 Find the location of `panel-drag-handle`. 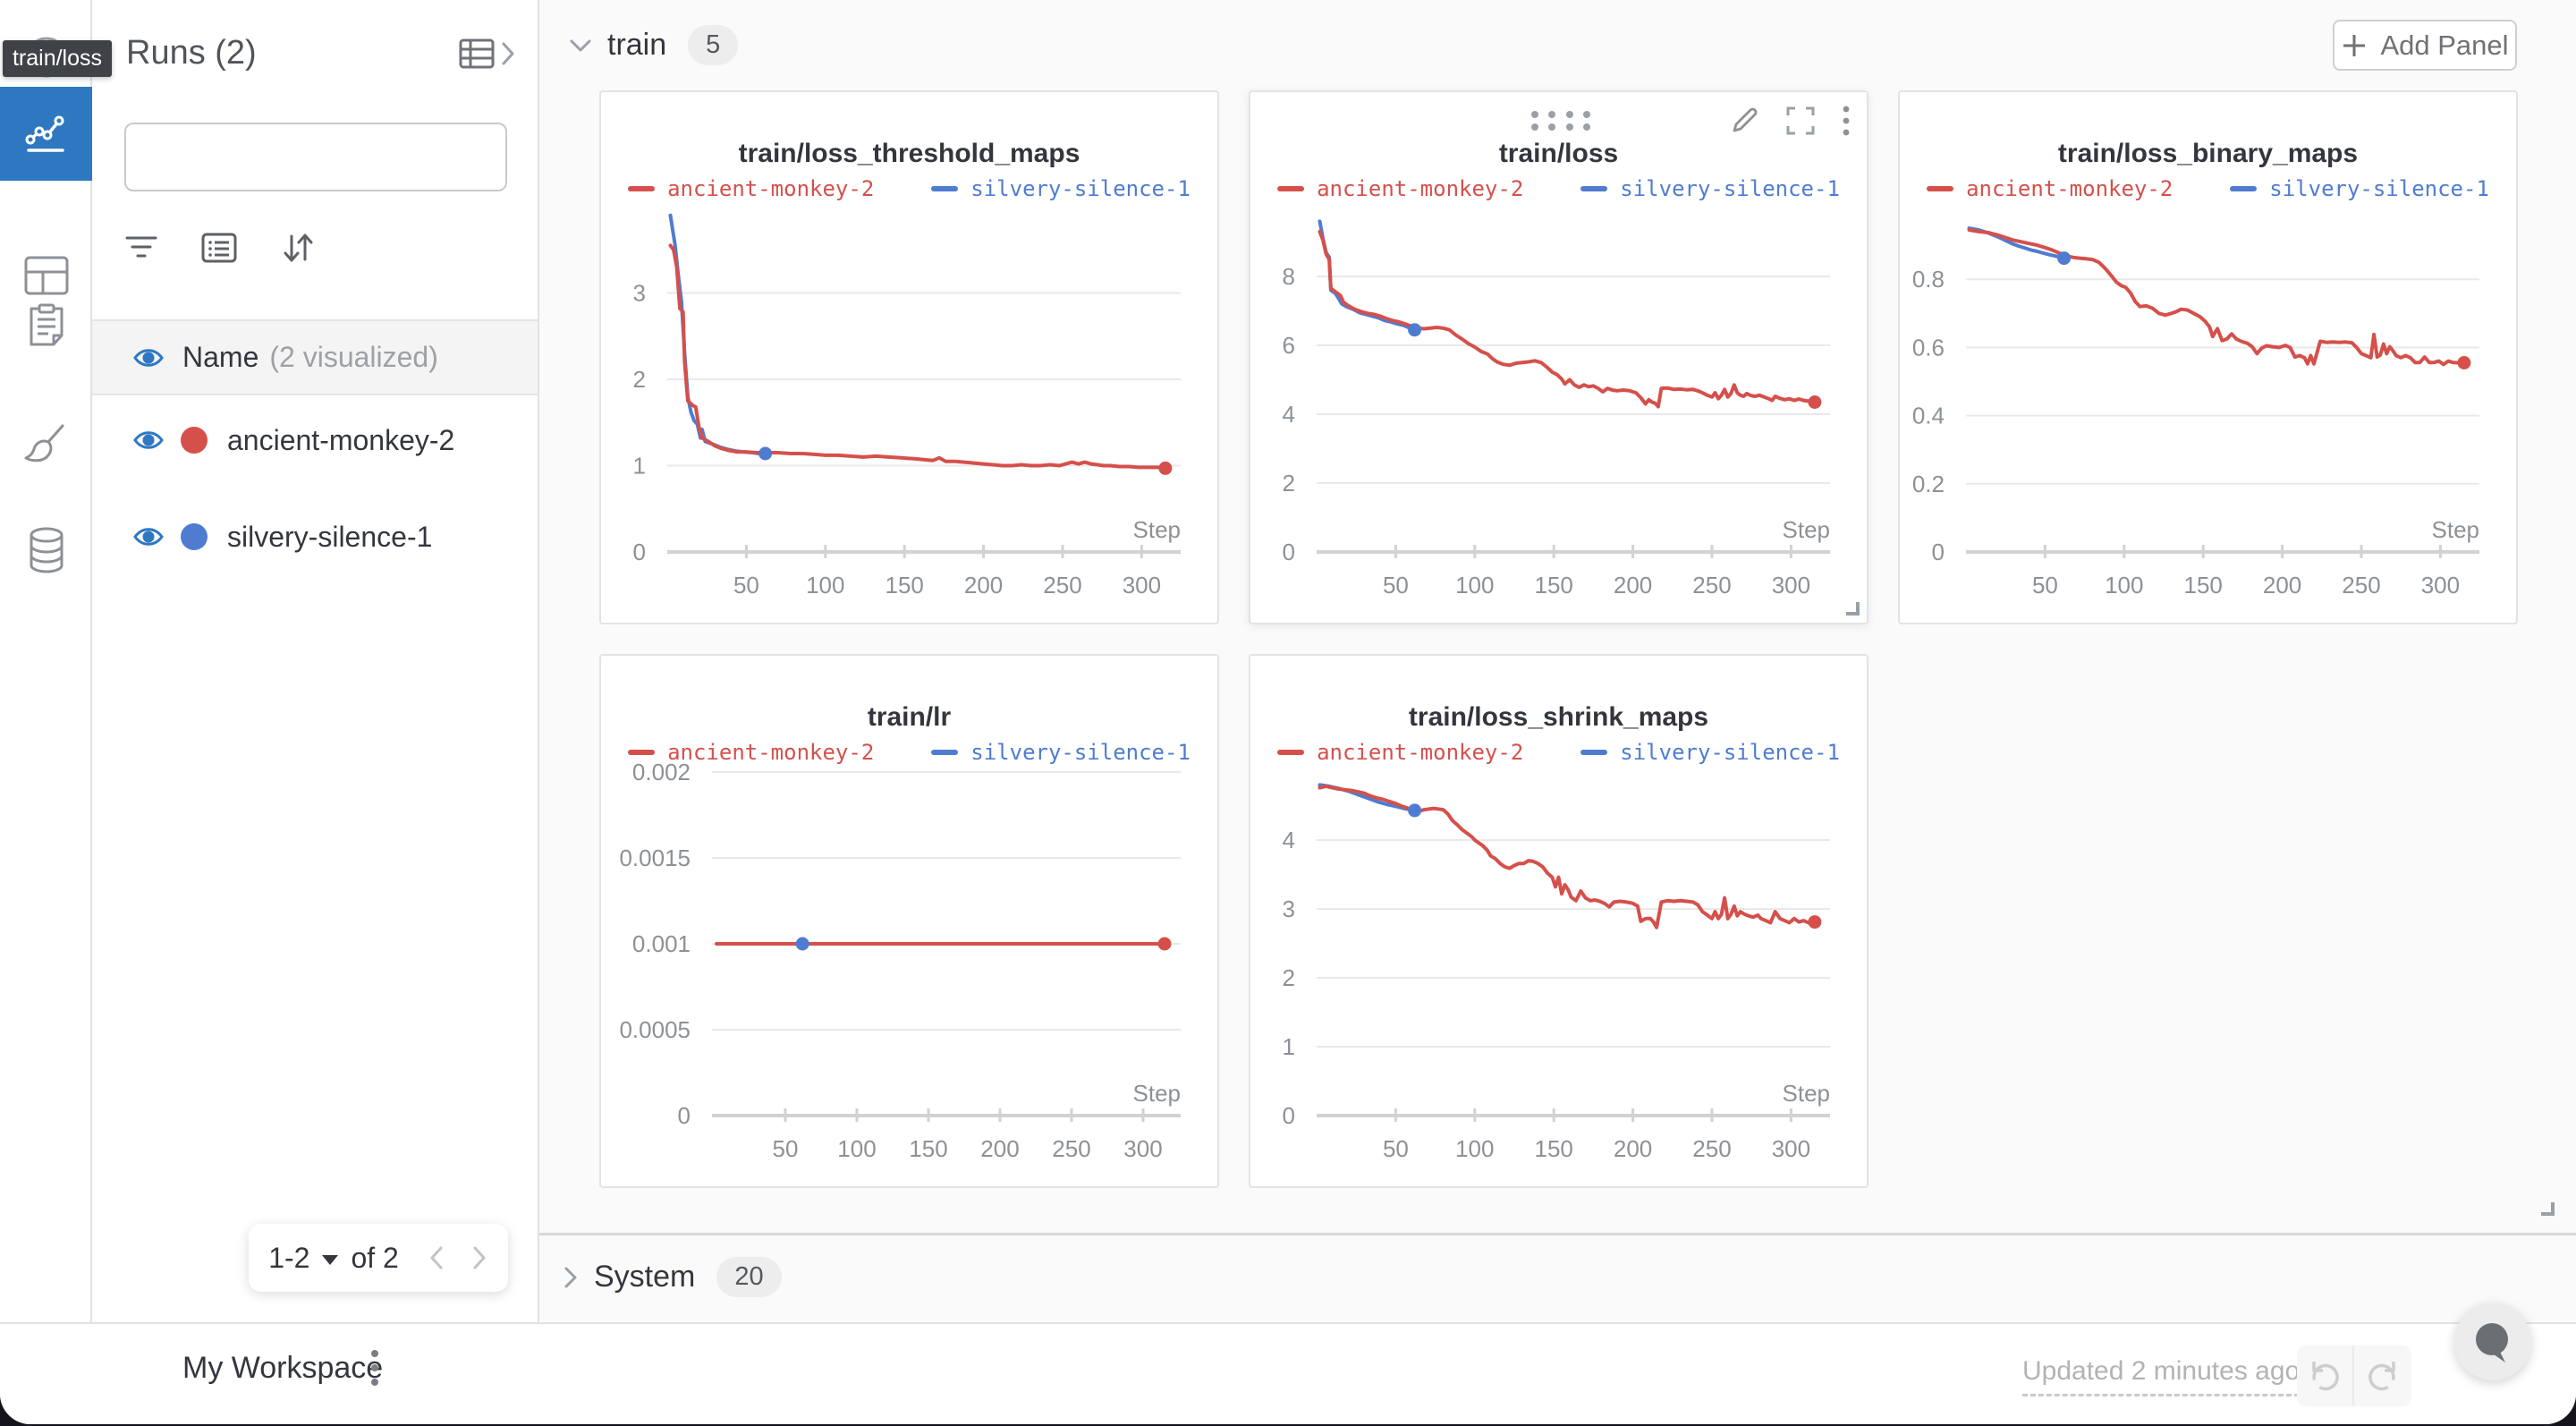

panel-drag-handle is located at coordinates (1561, 121).